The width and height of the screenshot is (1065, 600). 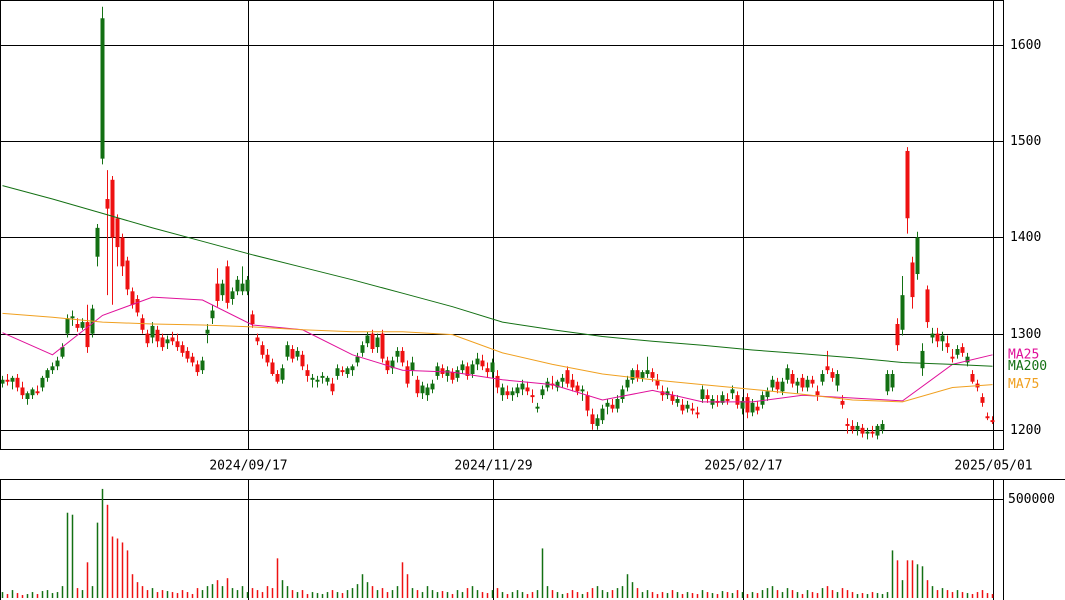 What do you see at coordinates (1027, 366) in the screenshot?
I see `legend-label: MA200` at bounding box center [1027, 366].